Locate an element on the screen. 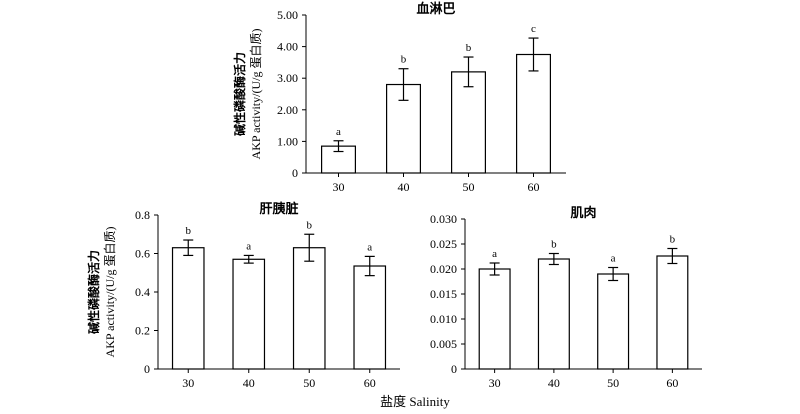  y-tick-label: 0.8 is located at coordinates (142, 215).